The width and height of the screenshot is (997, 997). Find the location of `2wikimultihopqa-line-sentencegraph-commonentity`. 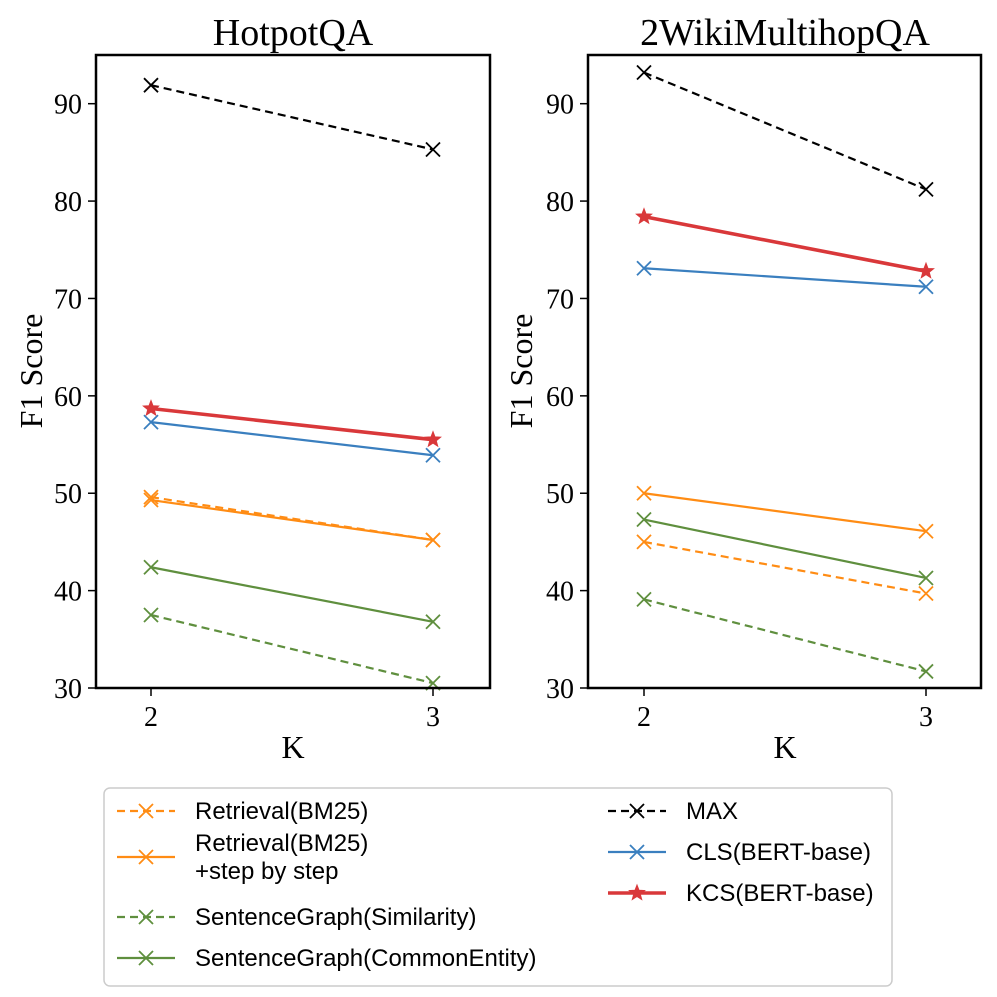

2wikimultihopqa-line-sentencegraph-commonentity is located at coordinates (785, 549).